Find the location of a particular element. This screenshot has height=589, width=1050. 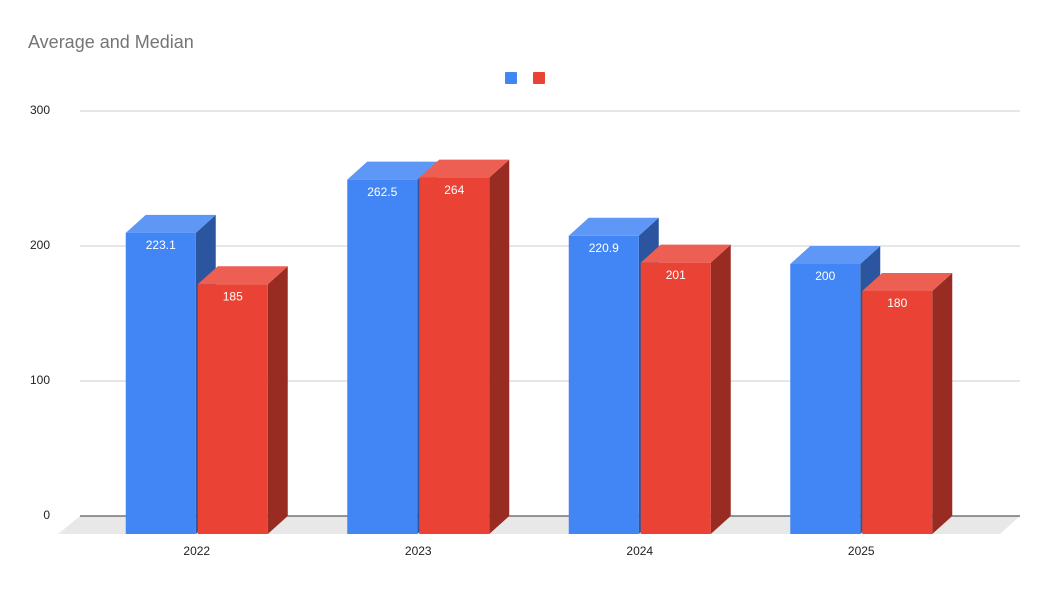

y-tick-label: 0 is located at coordinates (46, 515).